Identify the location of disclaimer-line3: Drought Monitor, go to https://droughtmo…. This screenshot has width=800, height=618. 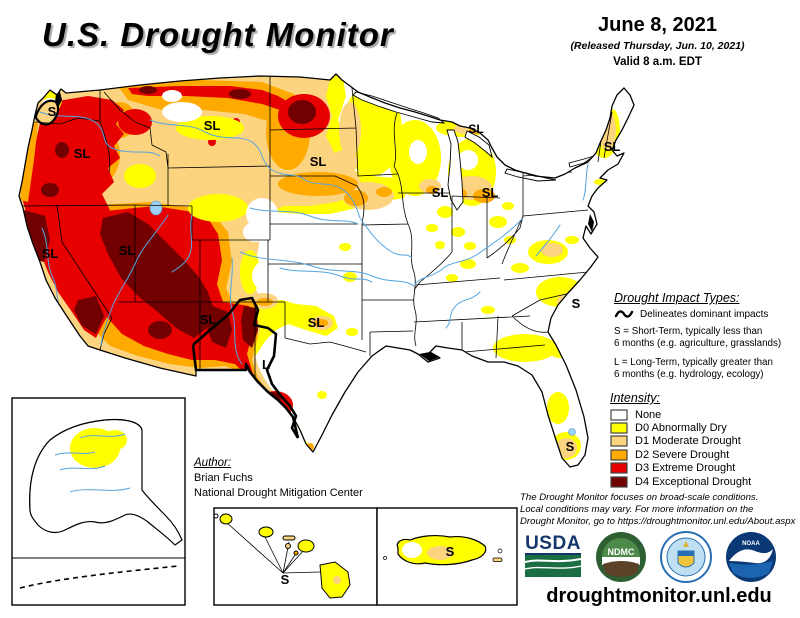
(658, 521).